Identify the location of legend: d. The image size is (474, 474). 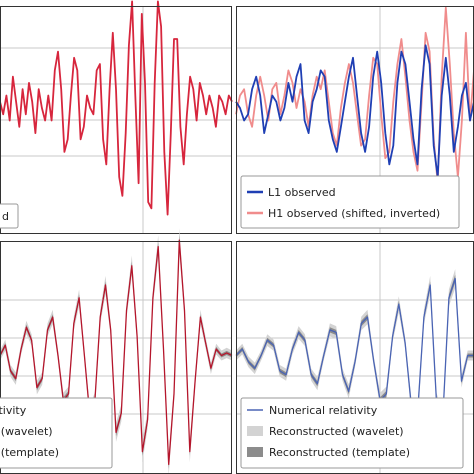
(9, 216).